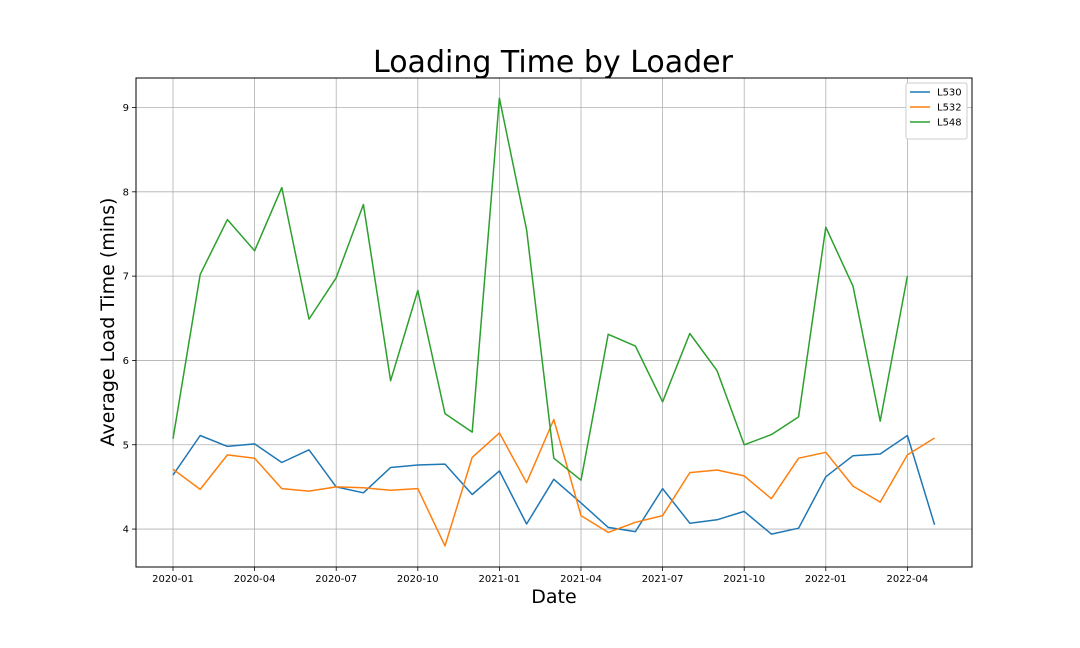 The image size is (1080, 648). I want to click on x-tick-label: 2022-01, so click(826, 579).